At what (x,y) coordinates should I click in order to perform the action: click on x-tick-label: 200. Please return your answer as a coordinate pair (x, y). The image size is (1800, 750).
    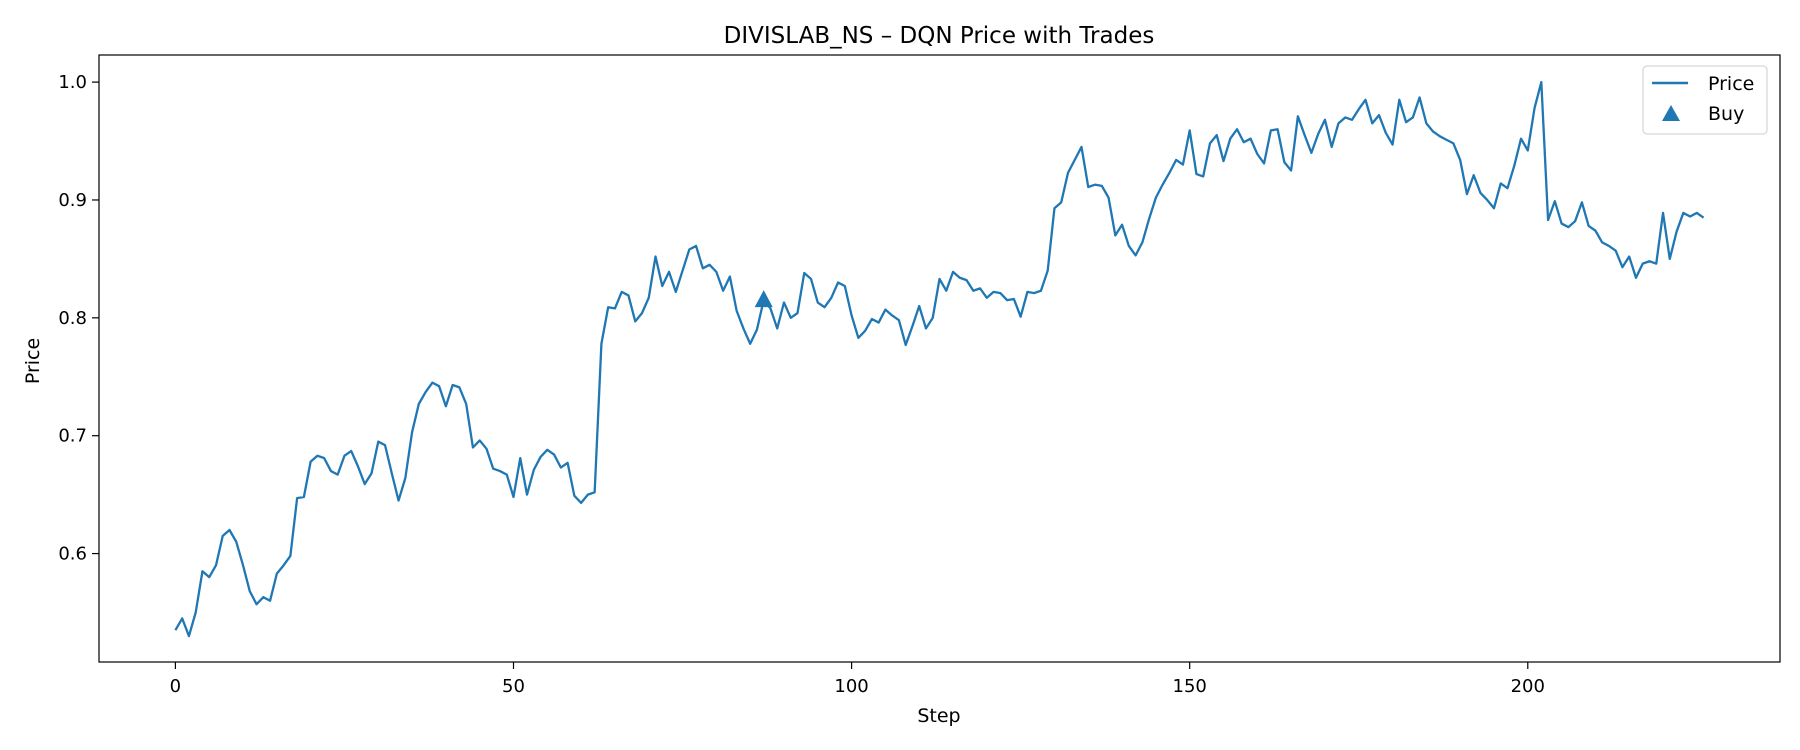
    Looking at the image, I should click on (1528, 686).